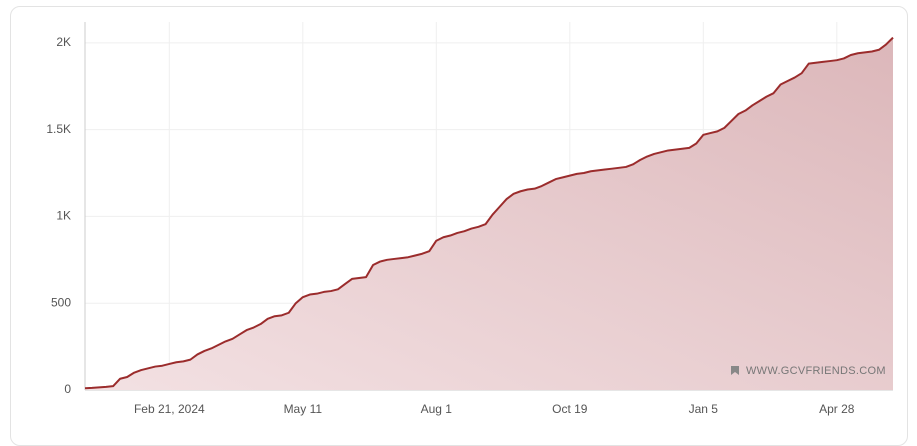  Describe the element at coordinates (63, 42) in the screenshot. I see `y-tick-label: 2K` at that location.